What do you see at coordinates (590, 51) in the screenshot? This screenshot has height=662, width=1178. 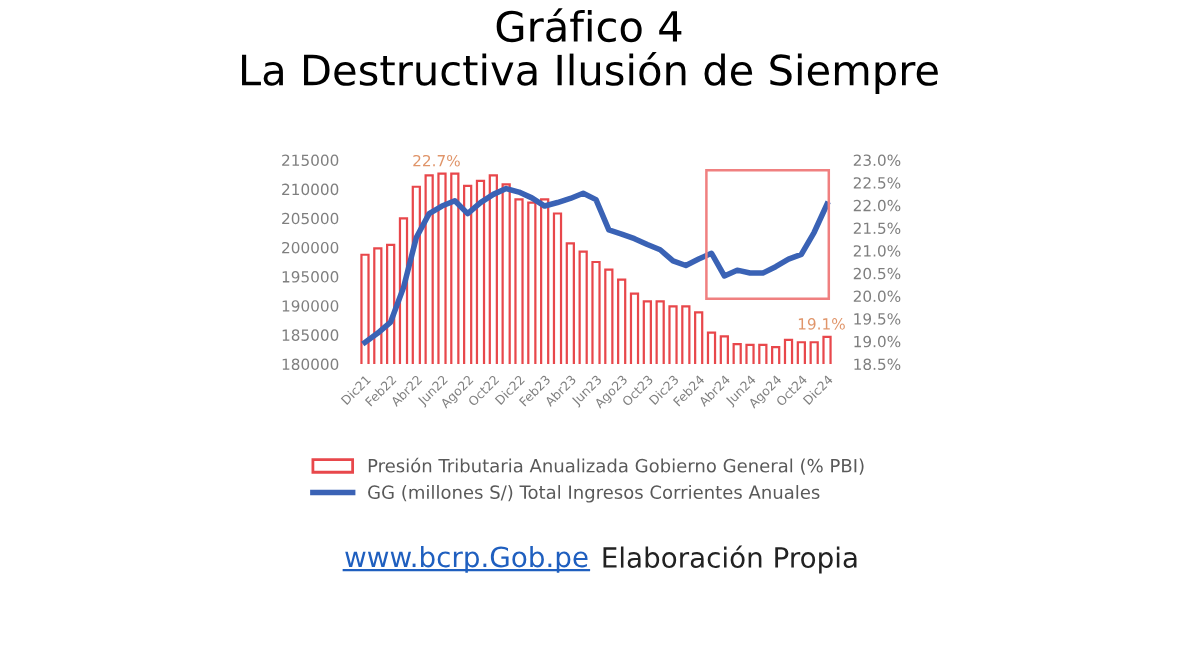 I see `chart-title: Gráfico 4 La Destructiva Ilusión de Siempre` at bounding box center [590, 51].